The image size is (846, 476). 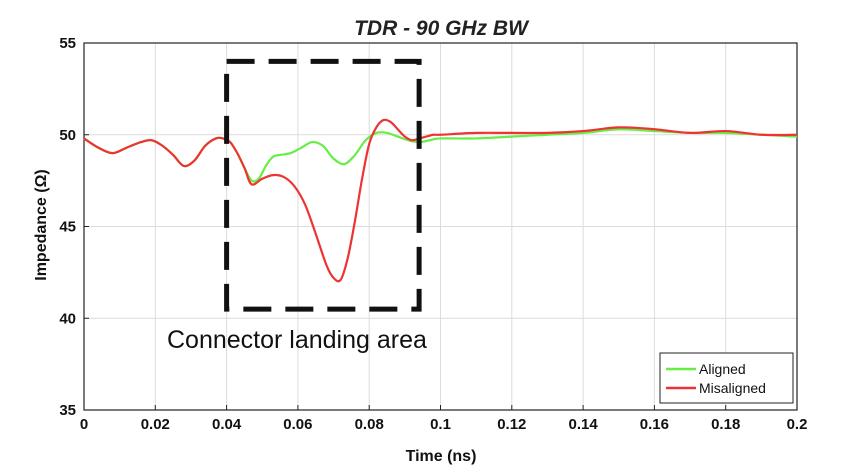 What do you see at coordinates (67, 410) in the screenshot?
I see `y-tick-label: 35` at bounding box center [67, 410].